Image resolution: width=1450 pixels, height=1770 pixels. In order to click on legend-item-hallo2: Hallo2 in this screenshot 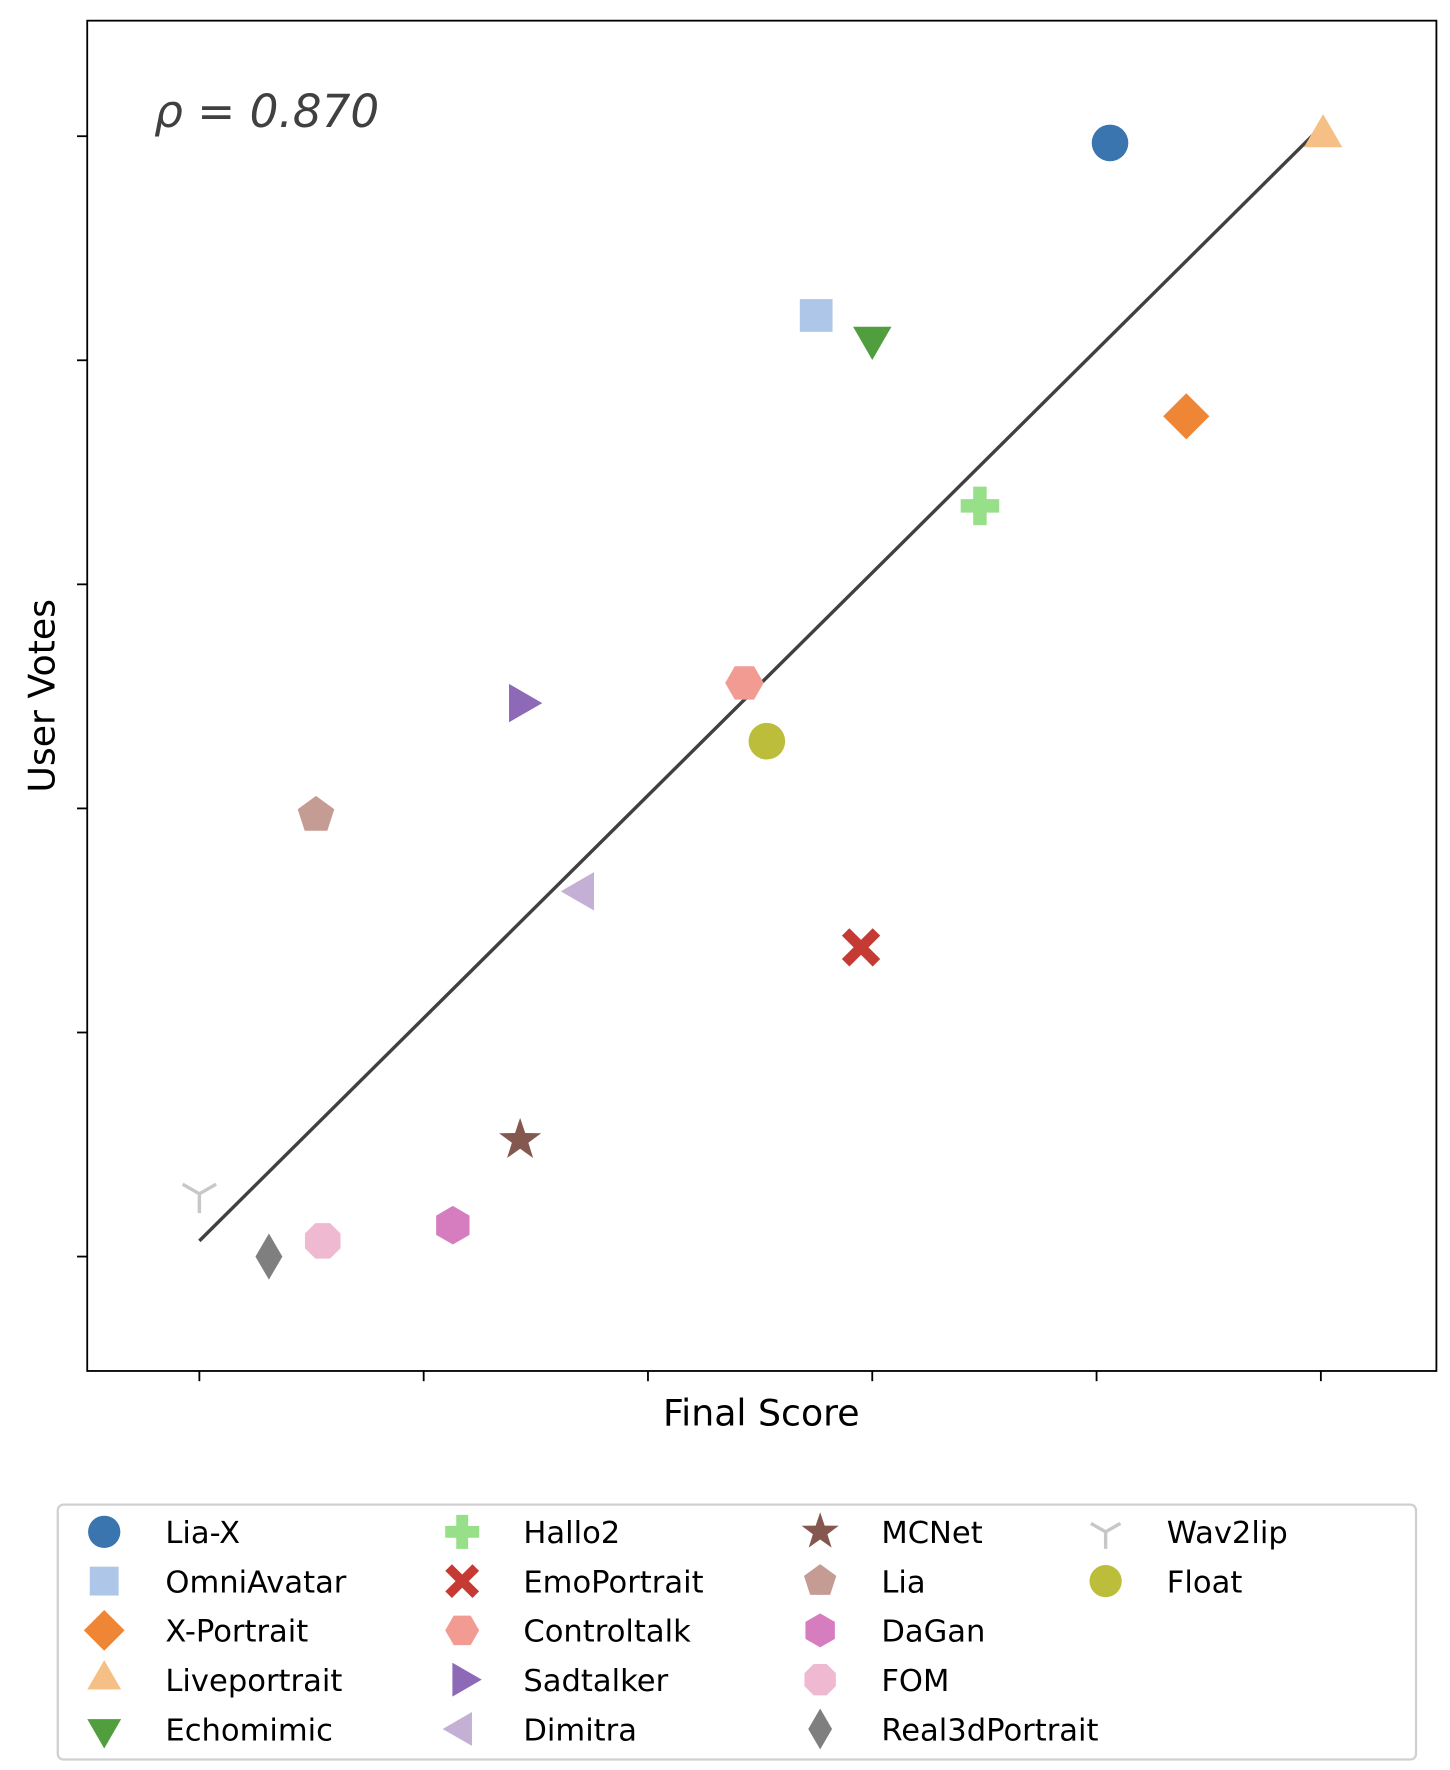, I will do `click(532, 1532)`.